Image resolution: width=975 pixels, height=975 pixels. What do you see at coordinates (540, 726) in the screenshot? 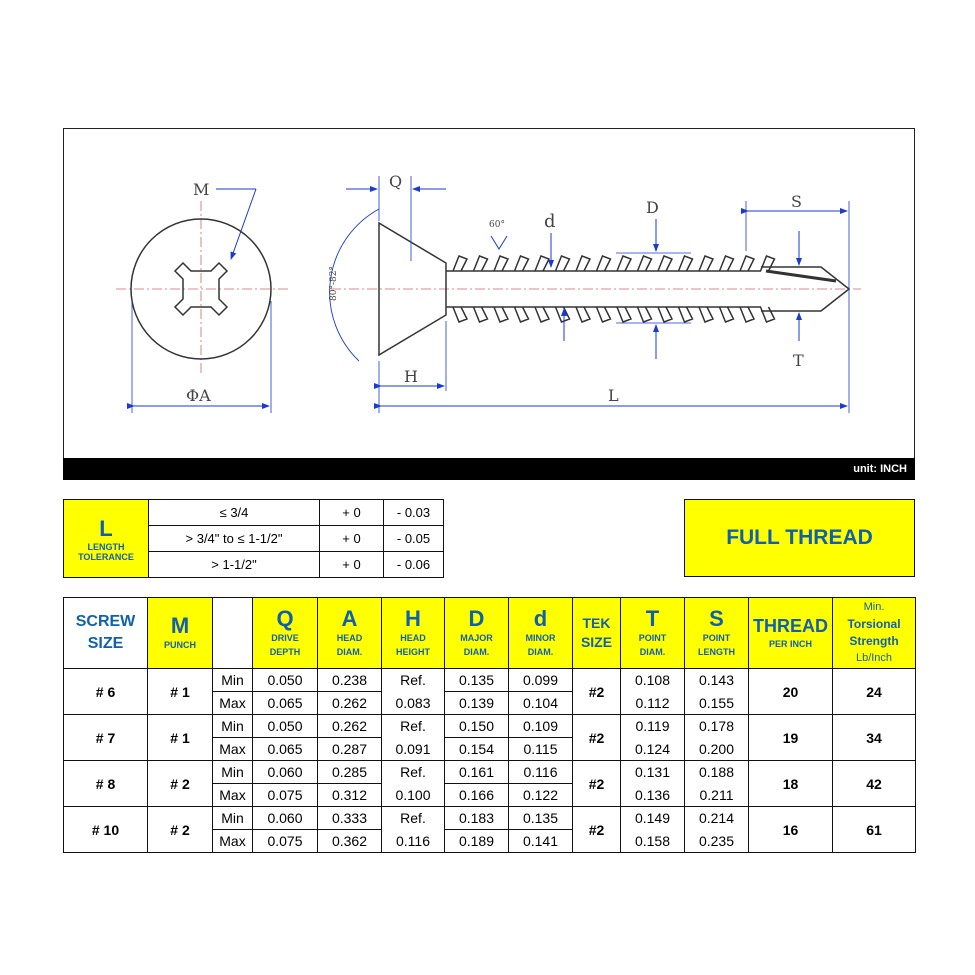
I see `minor-d-min: 0.109` at bounding box center [540, 726].